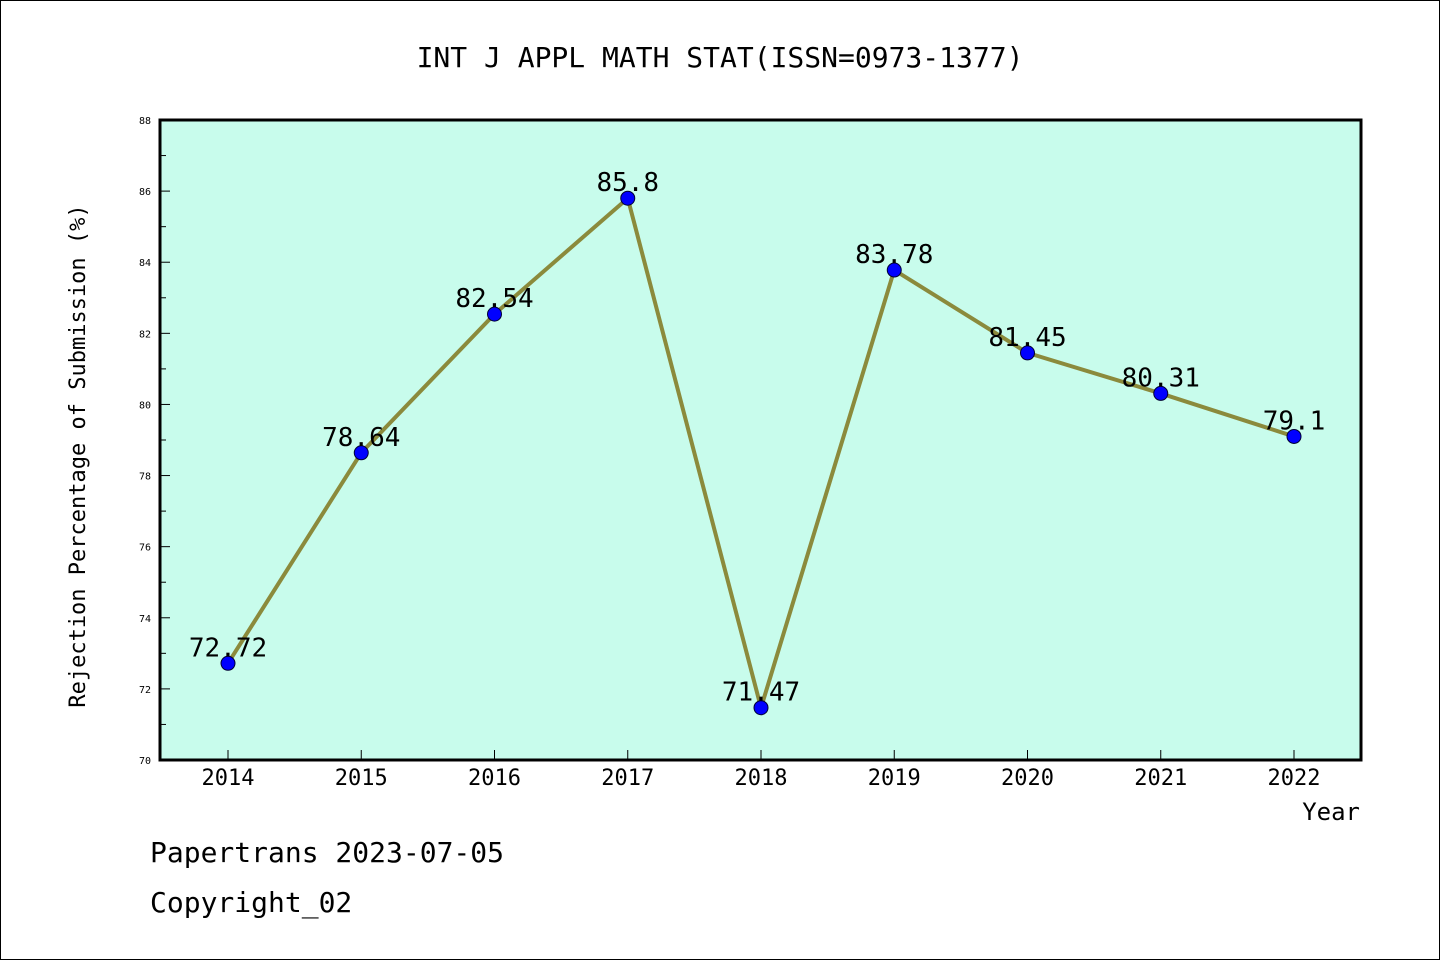 This screenshot has width=1440, height=960. Describe the element at coordinates (145, 263) in the screenshot. I see `y-tick-label: 84` at that location.